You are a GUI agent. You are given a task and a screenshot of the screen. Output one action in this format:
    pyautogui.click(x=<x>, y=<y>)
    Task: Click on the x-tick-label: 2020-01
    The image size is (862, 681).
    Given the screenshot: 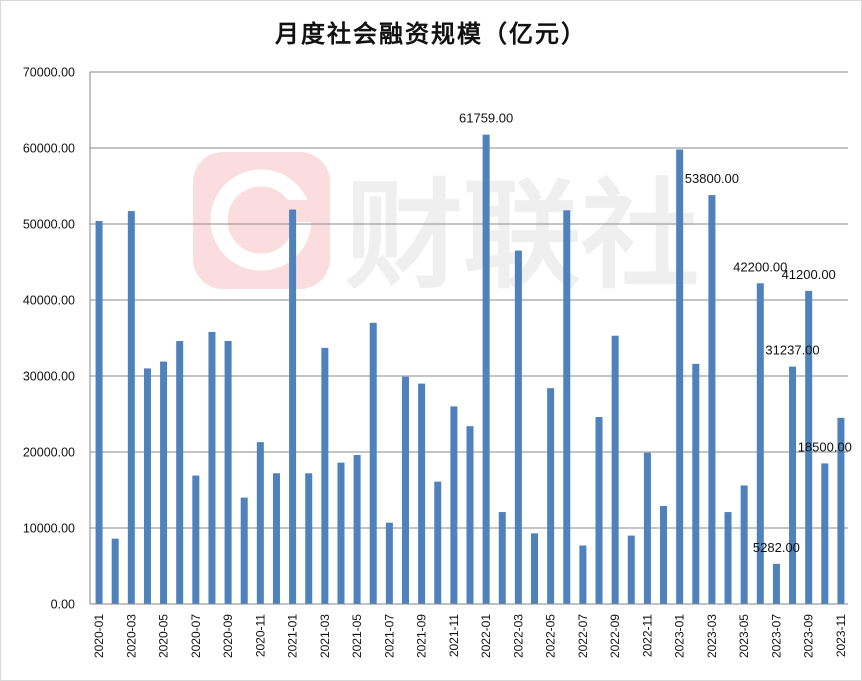 What is the action you would take?
    pyautogui.click(x=99, y=636)
    